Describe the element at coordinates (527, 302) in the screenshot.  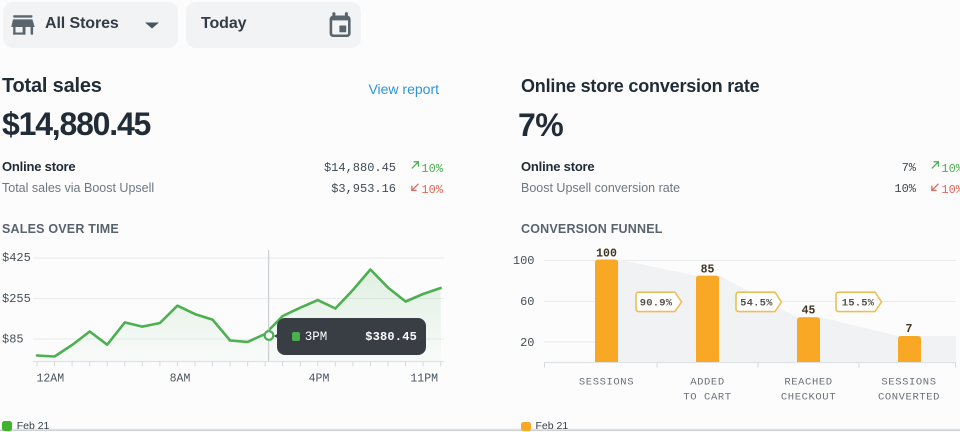
I see `svg-text: 60` at that location.